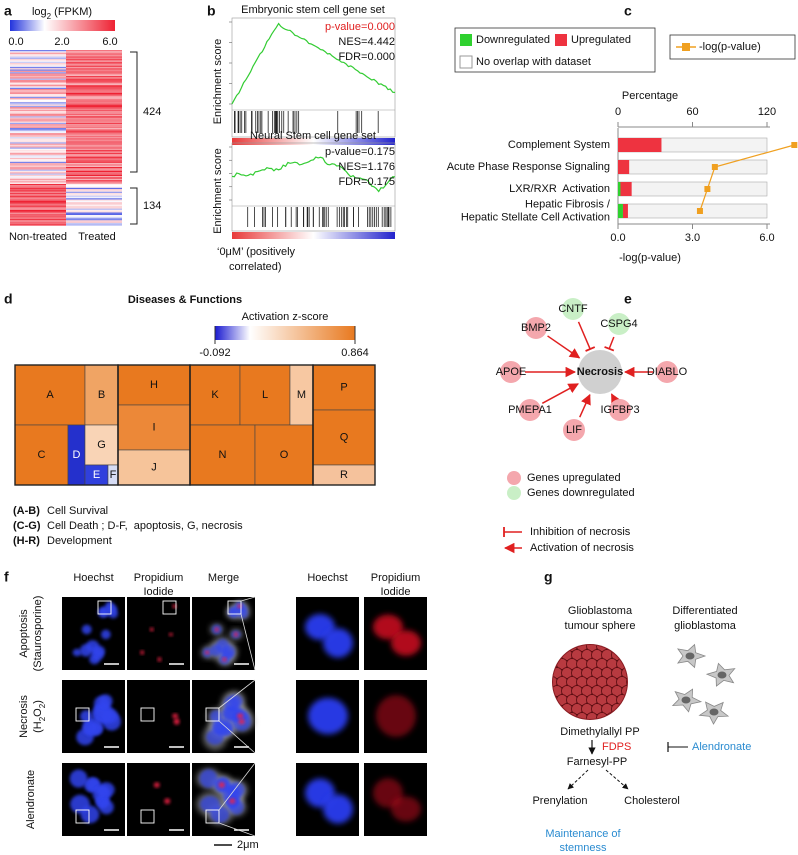  I want to click on micrograph, so click(158, 716).